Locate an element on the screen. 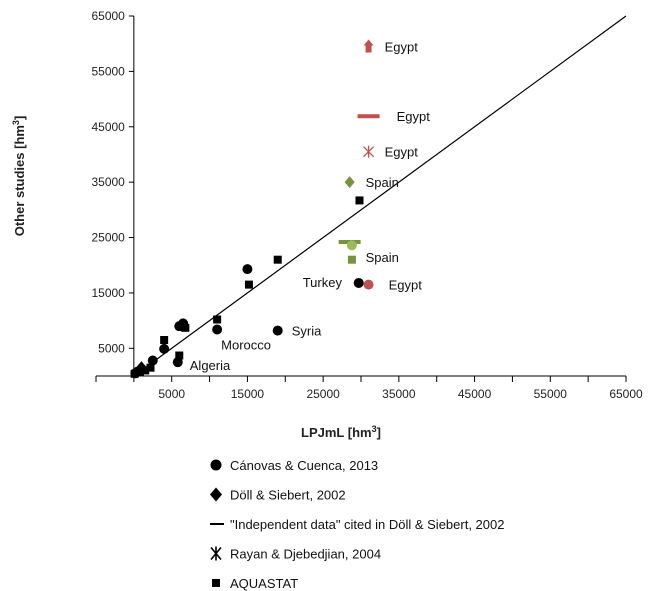 This screenshot has width=650, height=591. y-axis-title-bracket: ] is located at coordinates (19, 118).